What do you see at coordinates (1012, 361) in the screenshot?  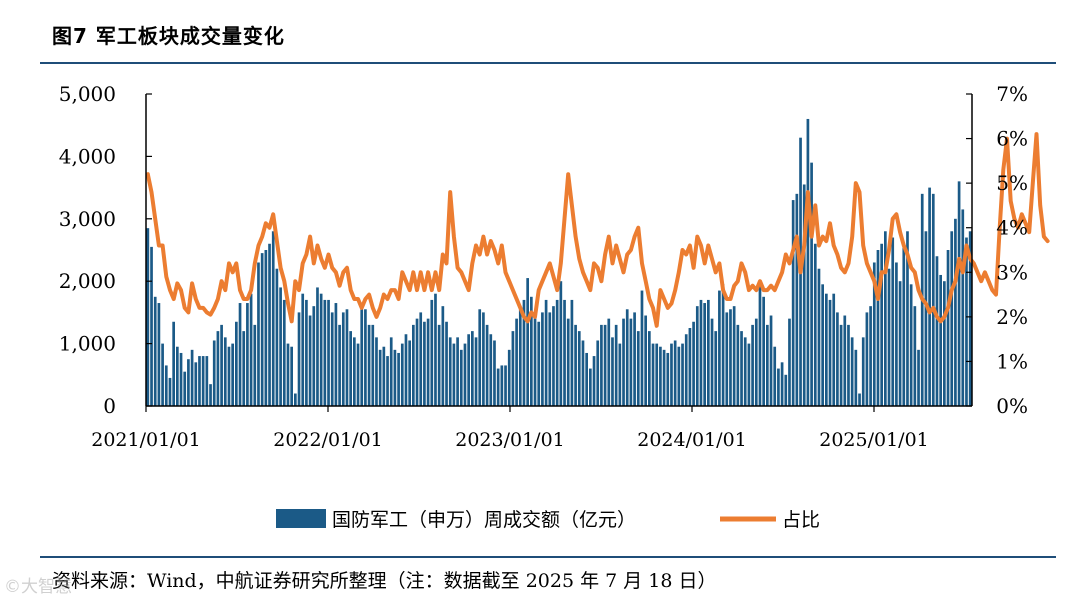 I see `right-tick-label: 1%` at bounding box center [1012, 361].